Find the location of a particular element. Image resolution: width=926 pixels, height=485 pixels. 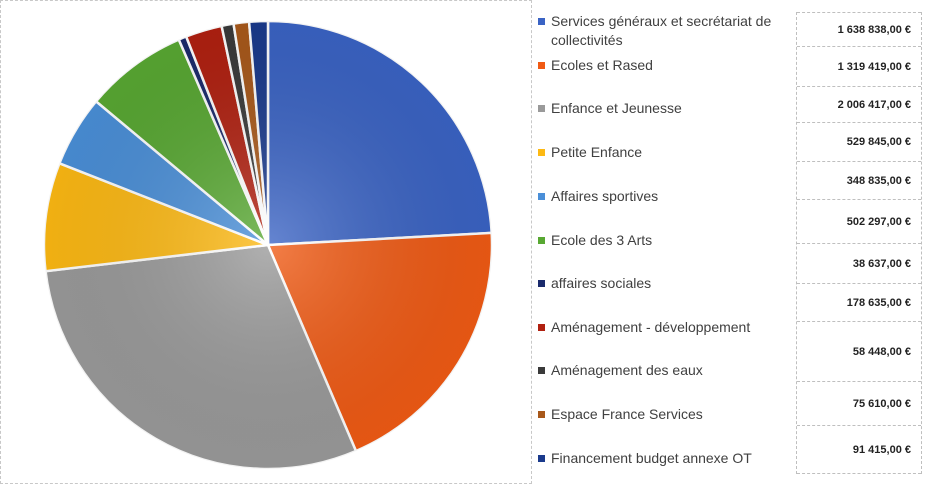

legend-item: Aménagement des eaux is located at coordinates (658, 370).